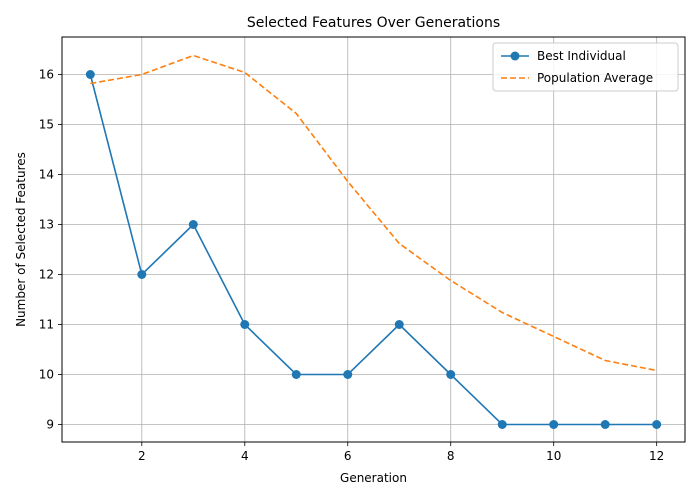  What do you see at coordinates (656, 456) in the screenshot?
I see `x-tick-label: 12` at bounding box center [656, 456].